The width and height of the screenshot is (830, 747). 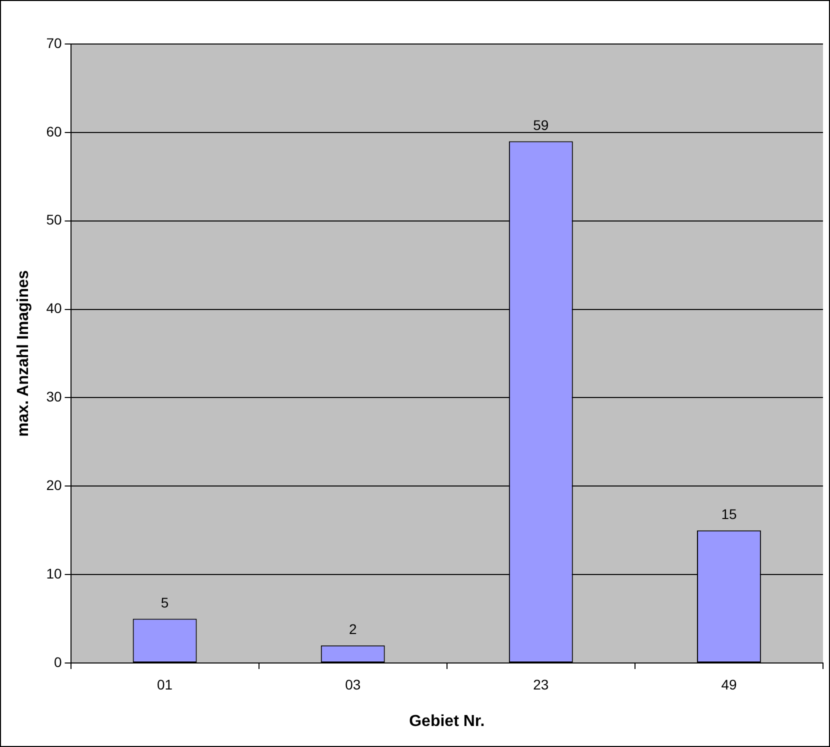 I want to click on x-axis-title: Gebiet Nr., so click(x=447, y=721).